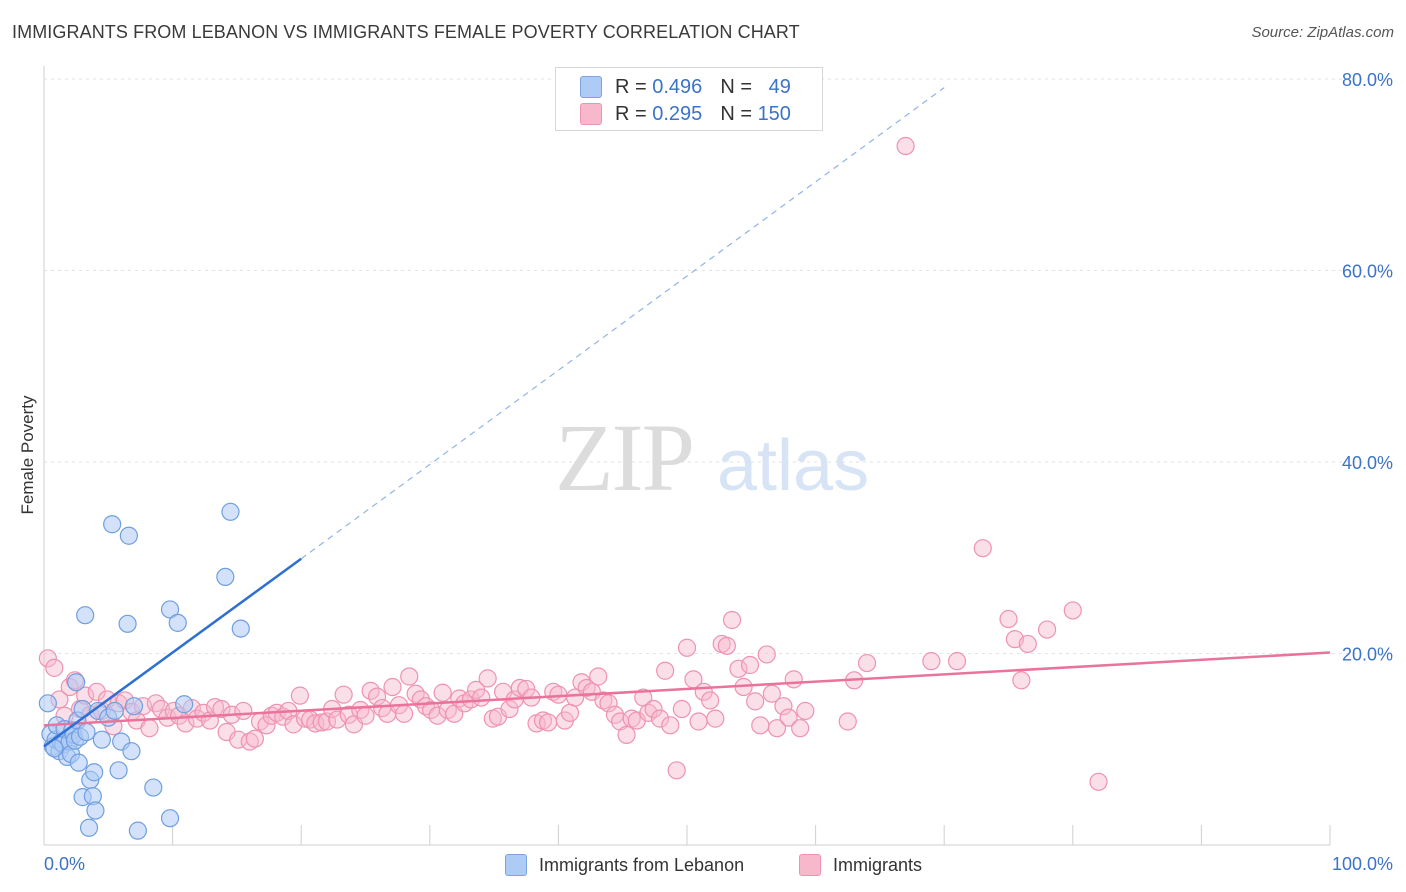  What do you see at coordinates (779, 86) in the screenshot?
I see `legend-n-value: 49` at bounding box center [779, 86].